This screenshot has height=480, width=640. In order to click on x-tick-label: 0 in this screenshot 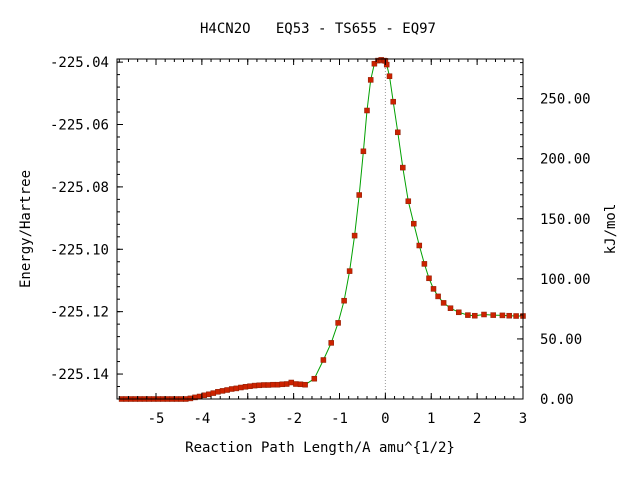, I will do `click(385, 419)`.